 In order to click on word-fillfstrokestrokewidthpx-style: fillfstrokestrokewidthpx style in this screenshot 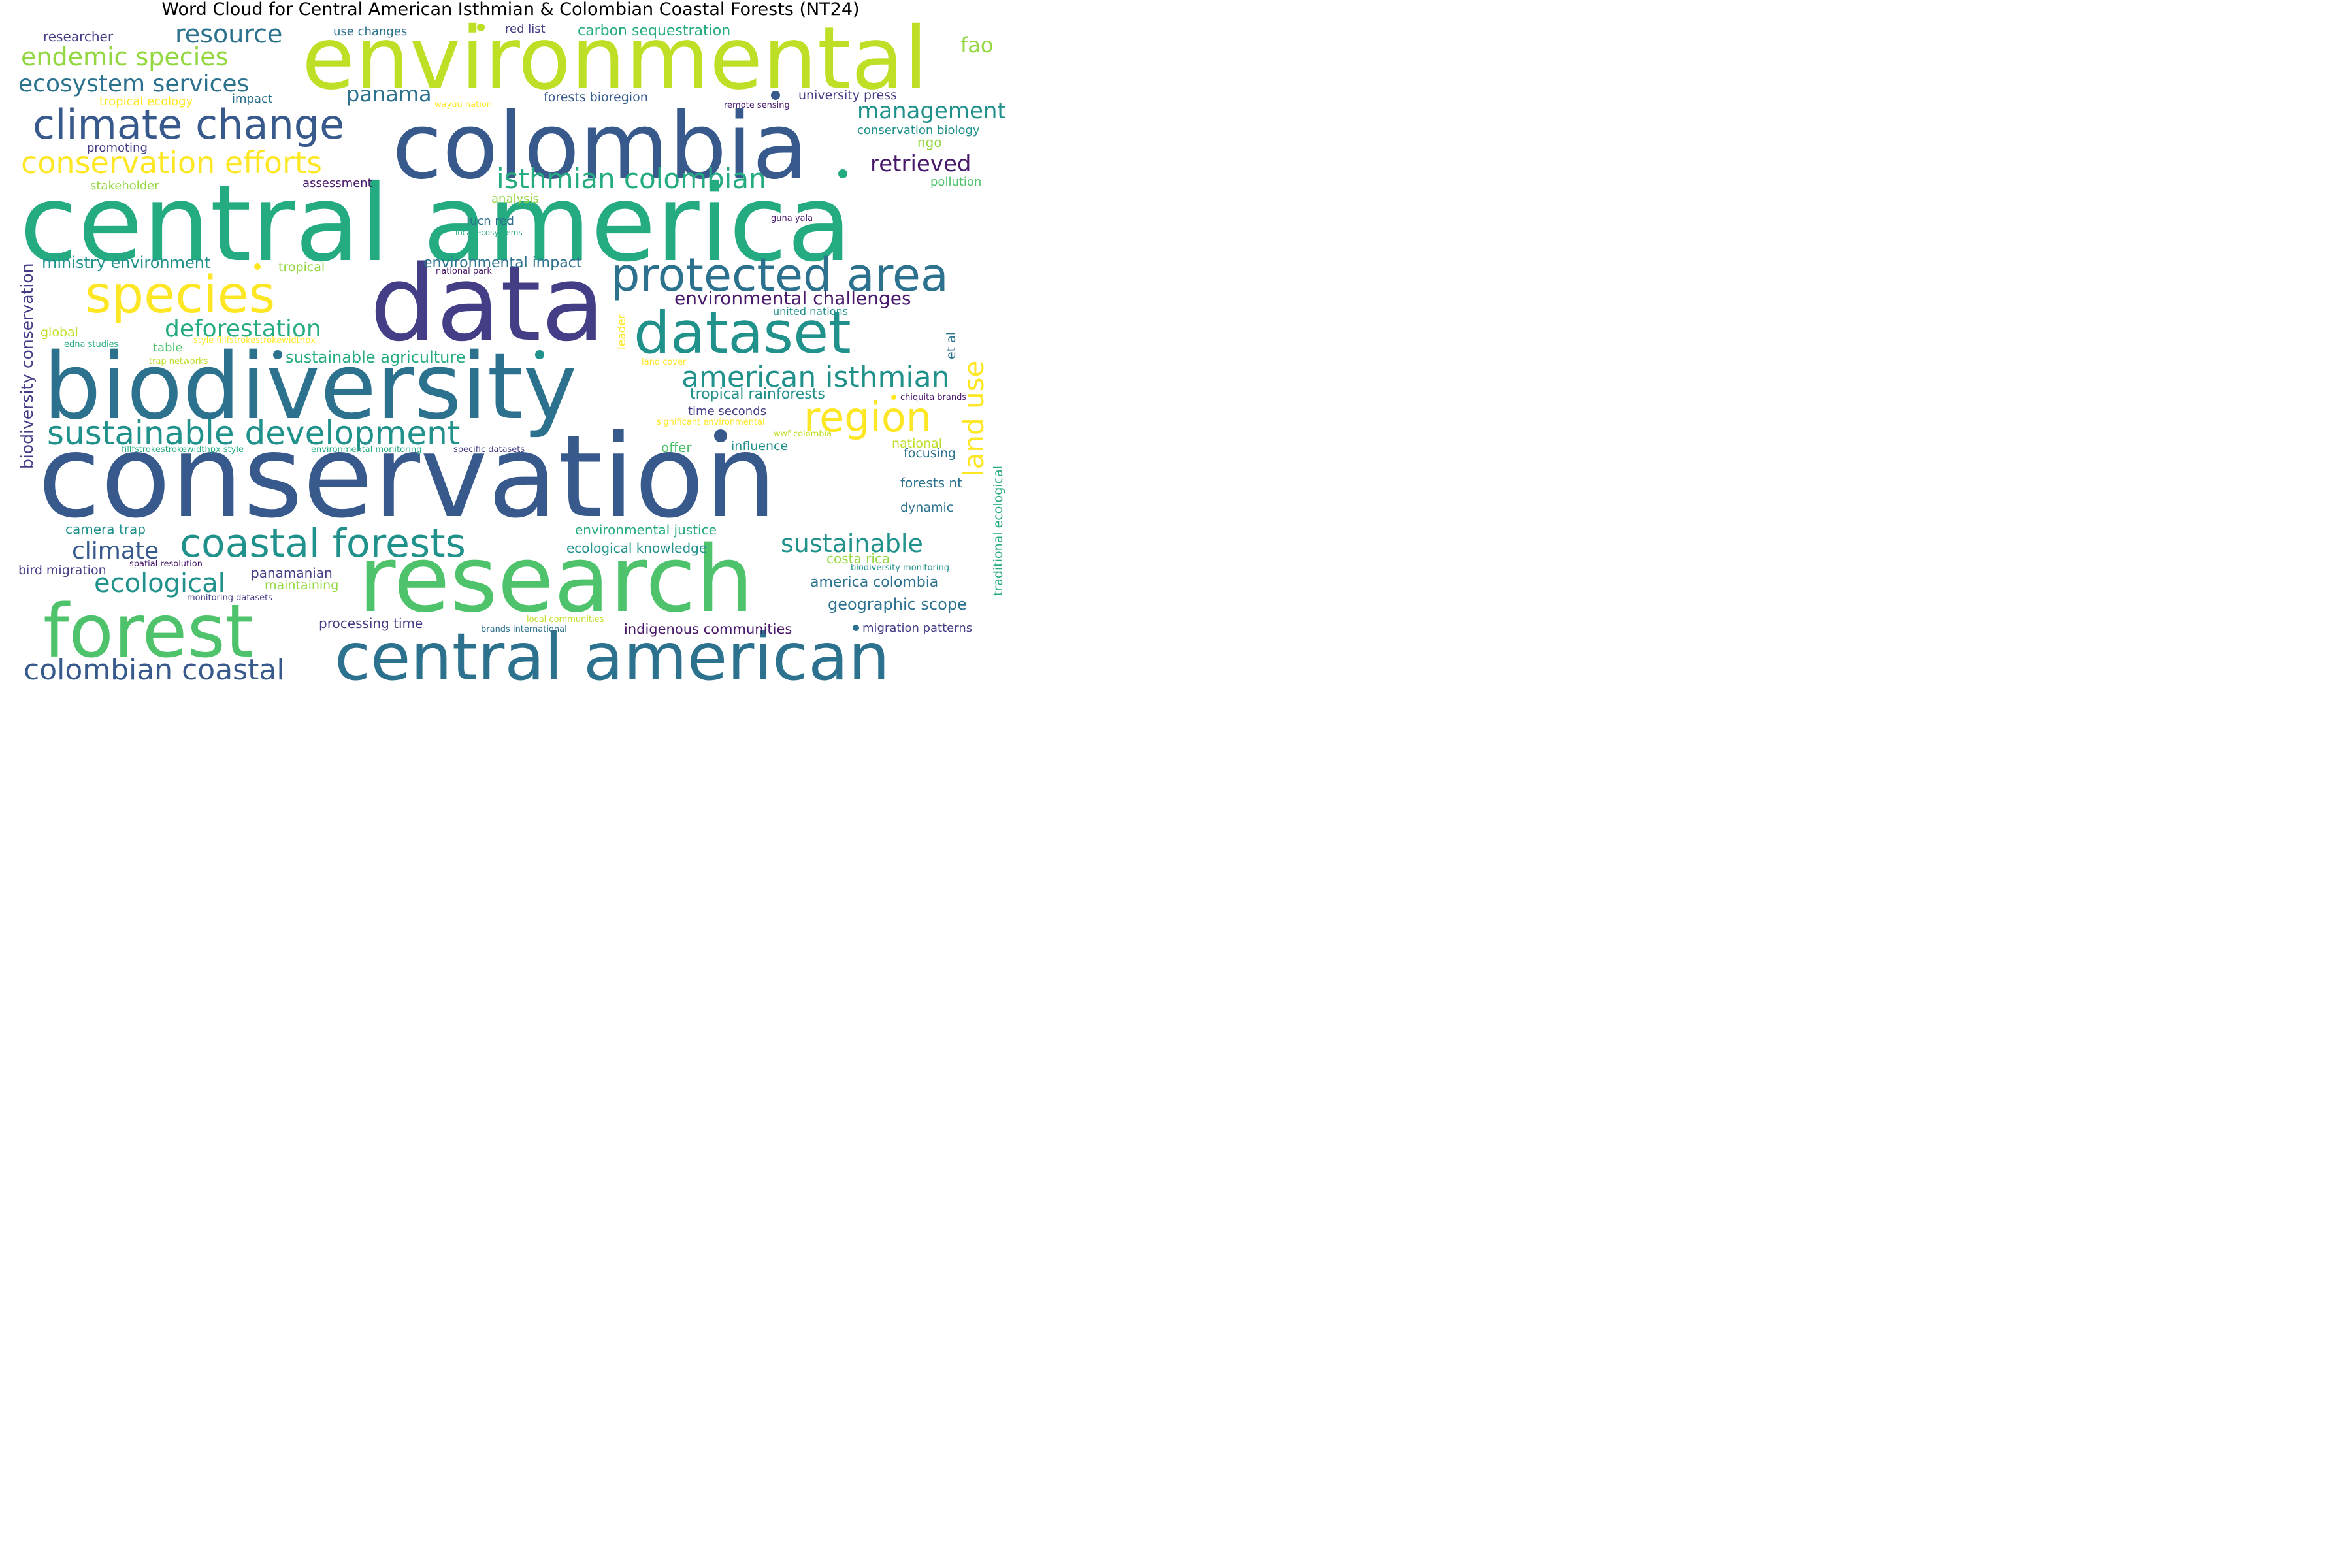, I will do `click(183, 450)`.